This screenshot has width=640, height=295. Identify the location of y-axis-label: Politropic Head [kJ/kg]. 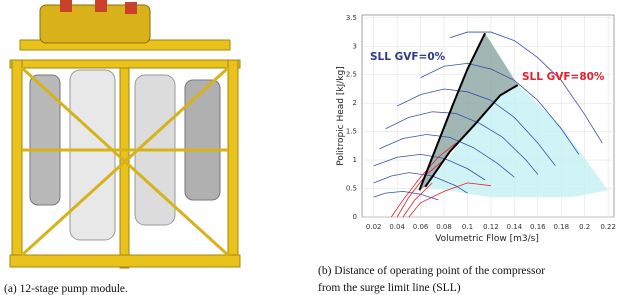
(341, 115).